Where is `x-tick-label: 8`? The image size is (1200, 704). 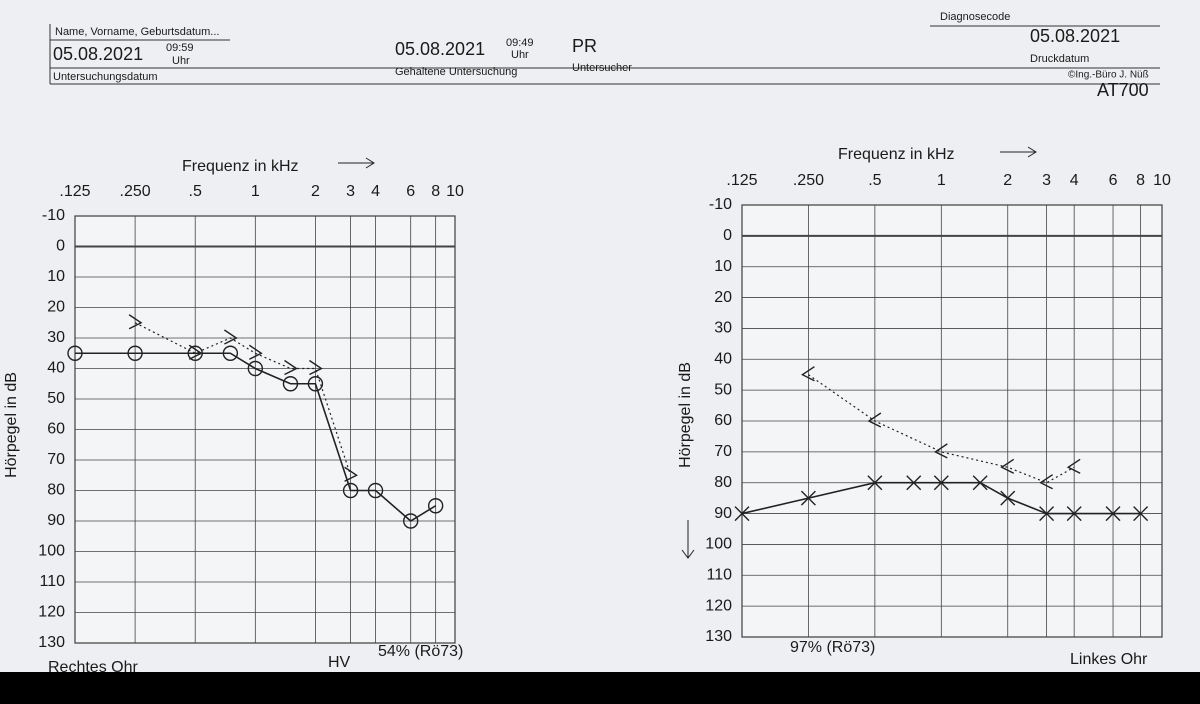
x-tick-label: 8 is located at coordinates (1140, 180).